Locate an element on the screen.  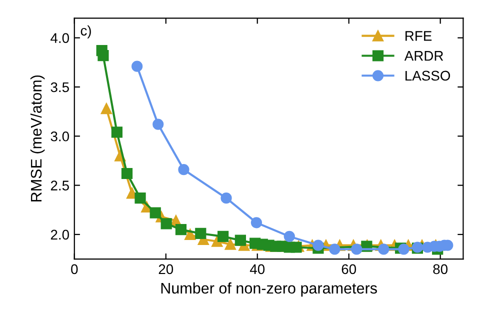
y-tick-label: 3.5 is located at coordinates (59, 87).